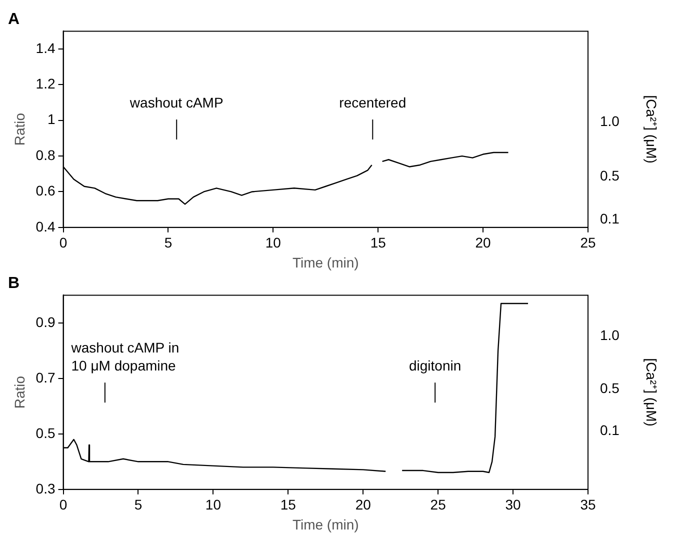  Describe the element at coordinates (46, 190) in the screenshot. I see `y-tick-label: 0.6` at that location.